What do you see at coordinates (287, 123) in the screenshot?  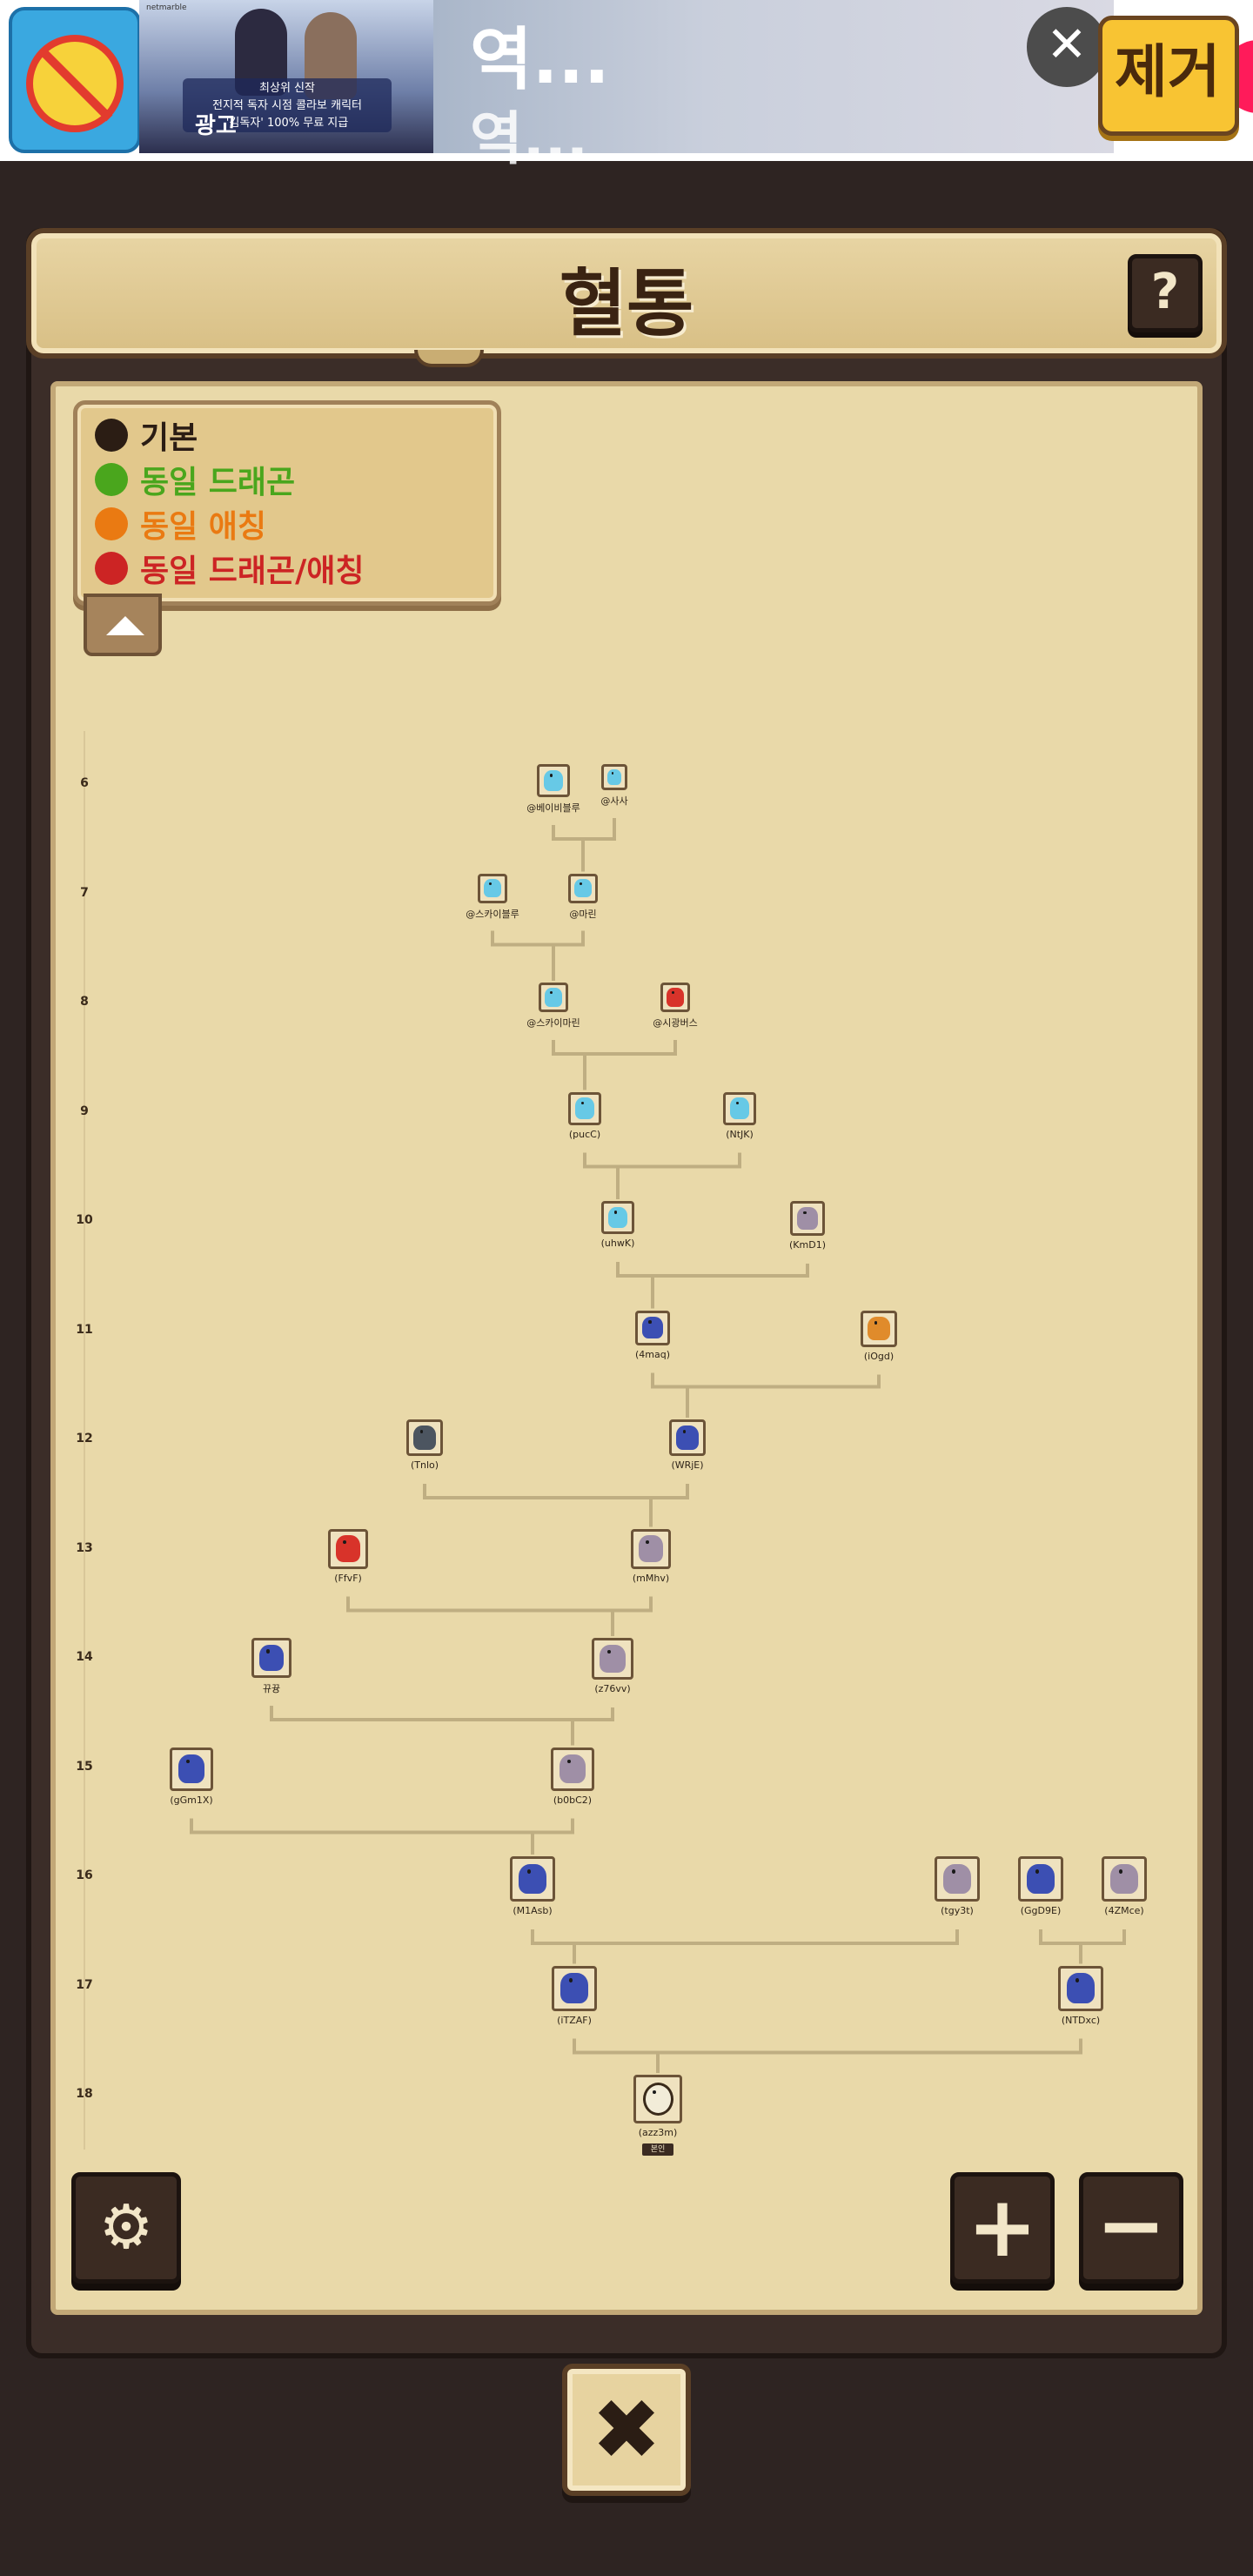 I see `ad-caption-line: '김독자' 100% 무료 지급` at bounding box center [287, 123].